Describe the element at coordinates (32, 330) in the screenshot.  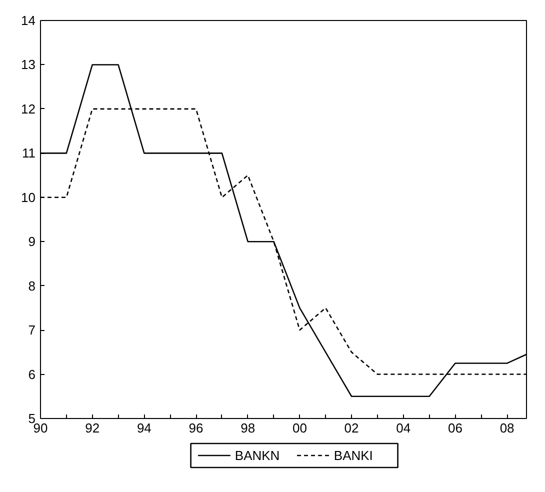
I see `y-tick-label: 7` at that location.